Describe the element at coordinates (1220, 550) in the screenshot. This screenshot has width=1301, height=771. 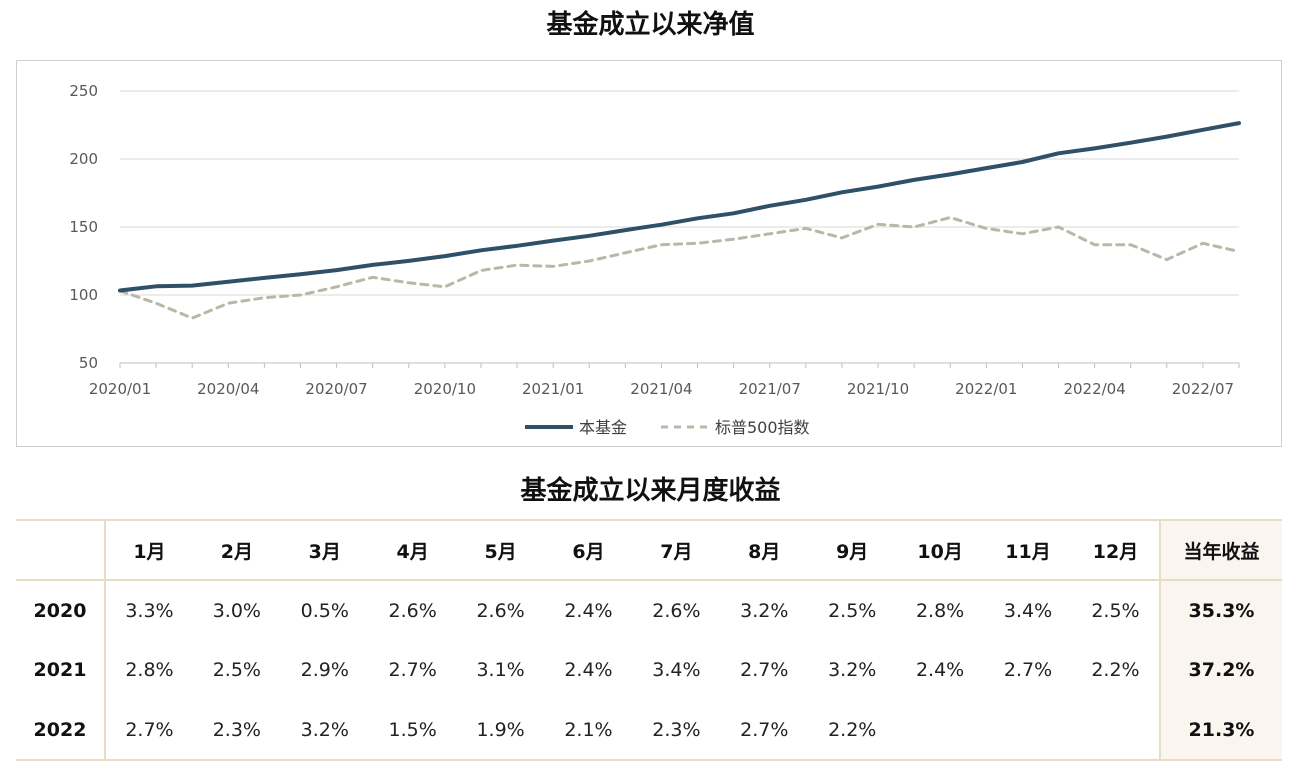
I see `header-annual-return: 当年收益` at that location.